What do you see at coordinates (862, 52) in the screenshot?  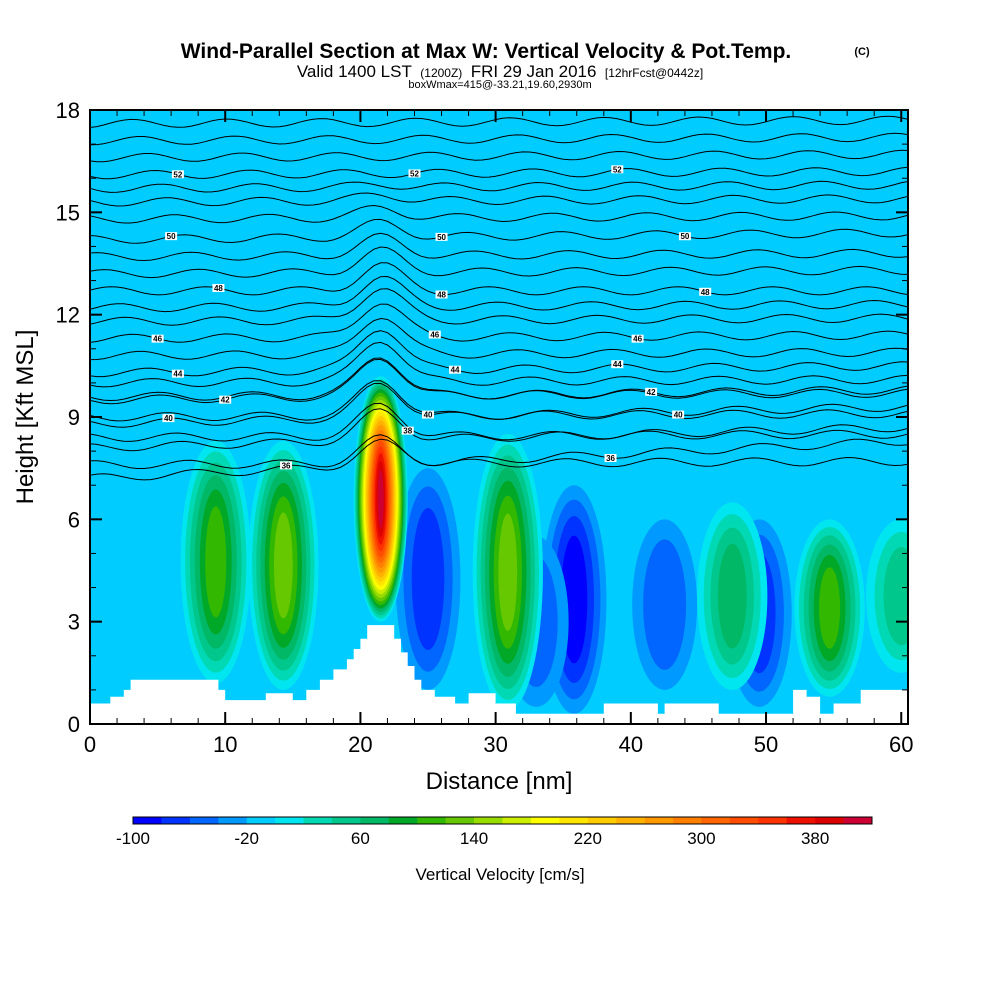 I see `copyright-mark: (C)` at bounding box center [862, 52].